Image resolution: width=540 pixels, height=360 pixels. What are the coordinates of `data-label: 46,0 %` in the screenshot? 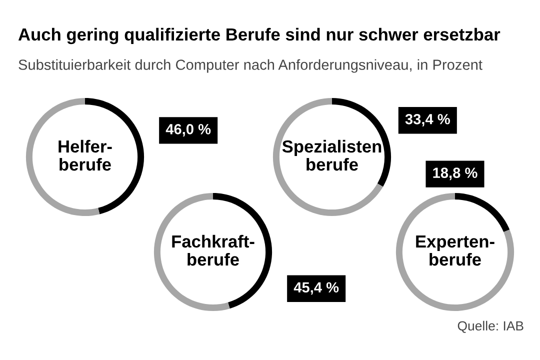 It's located at (188, 130).